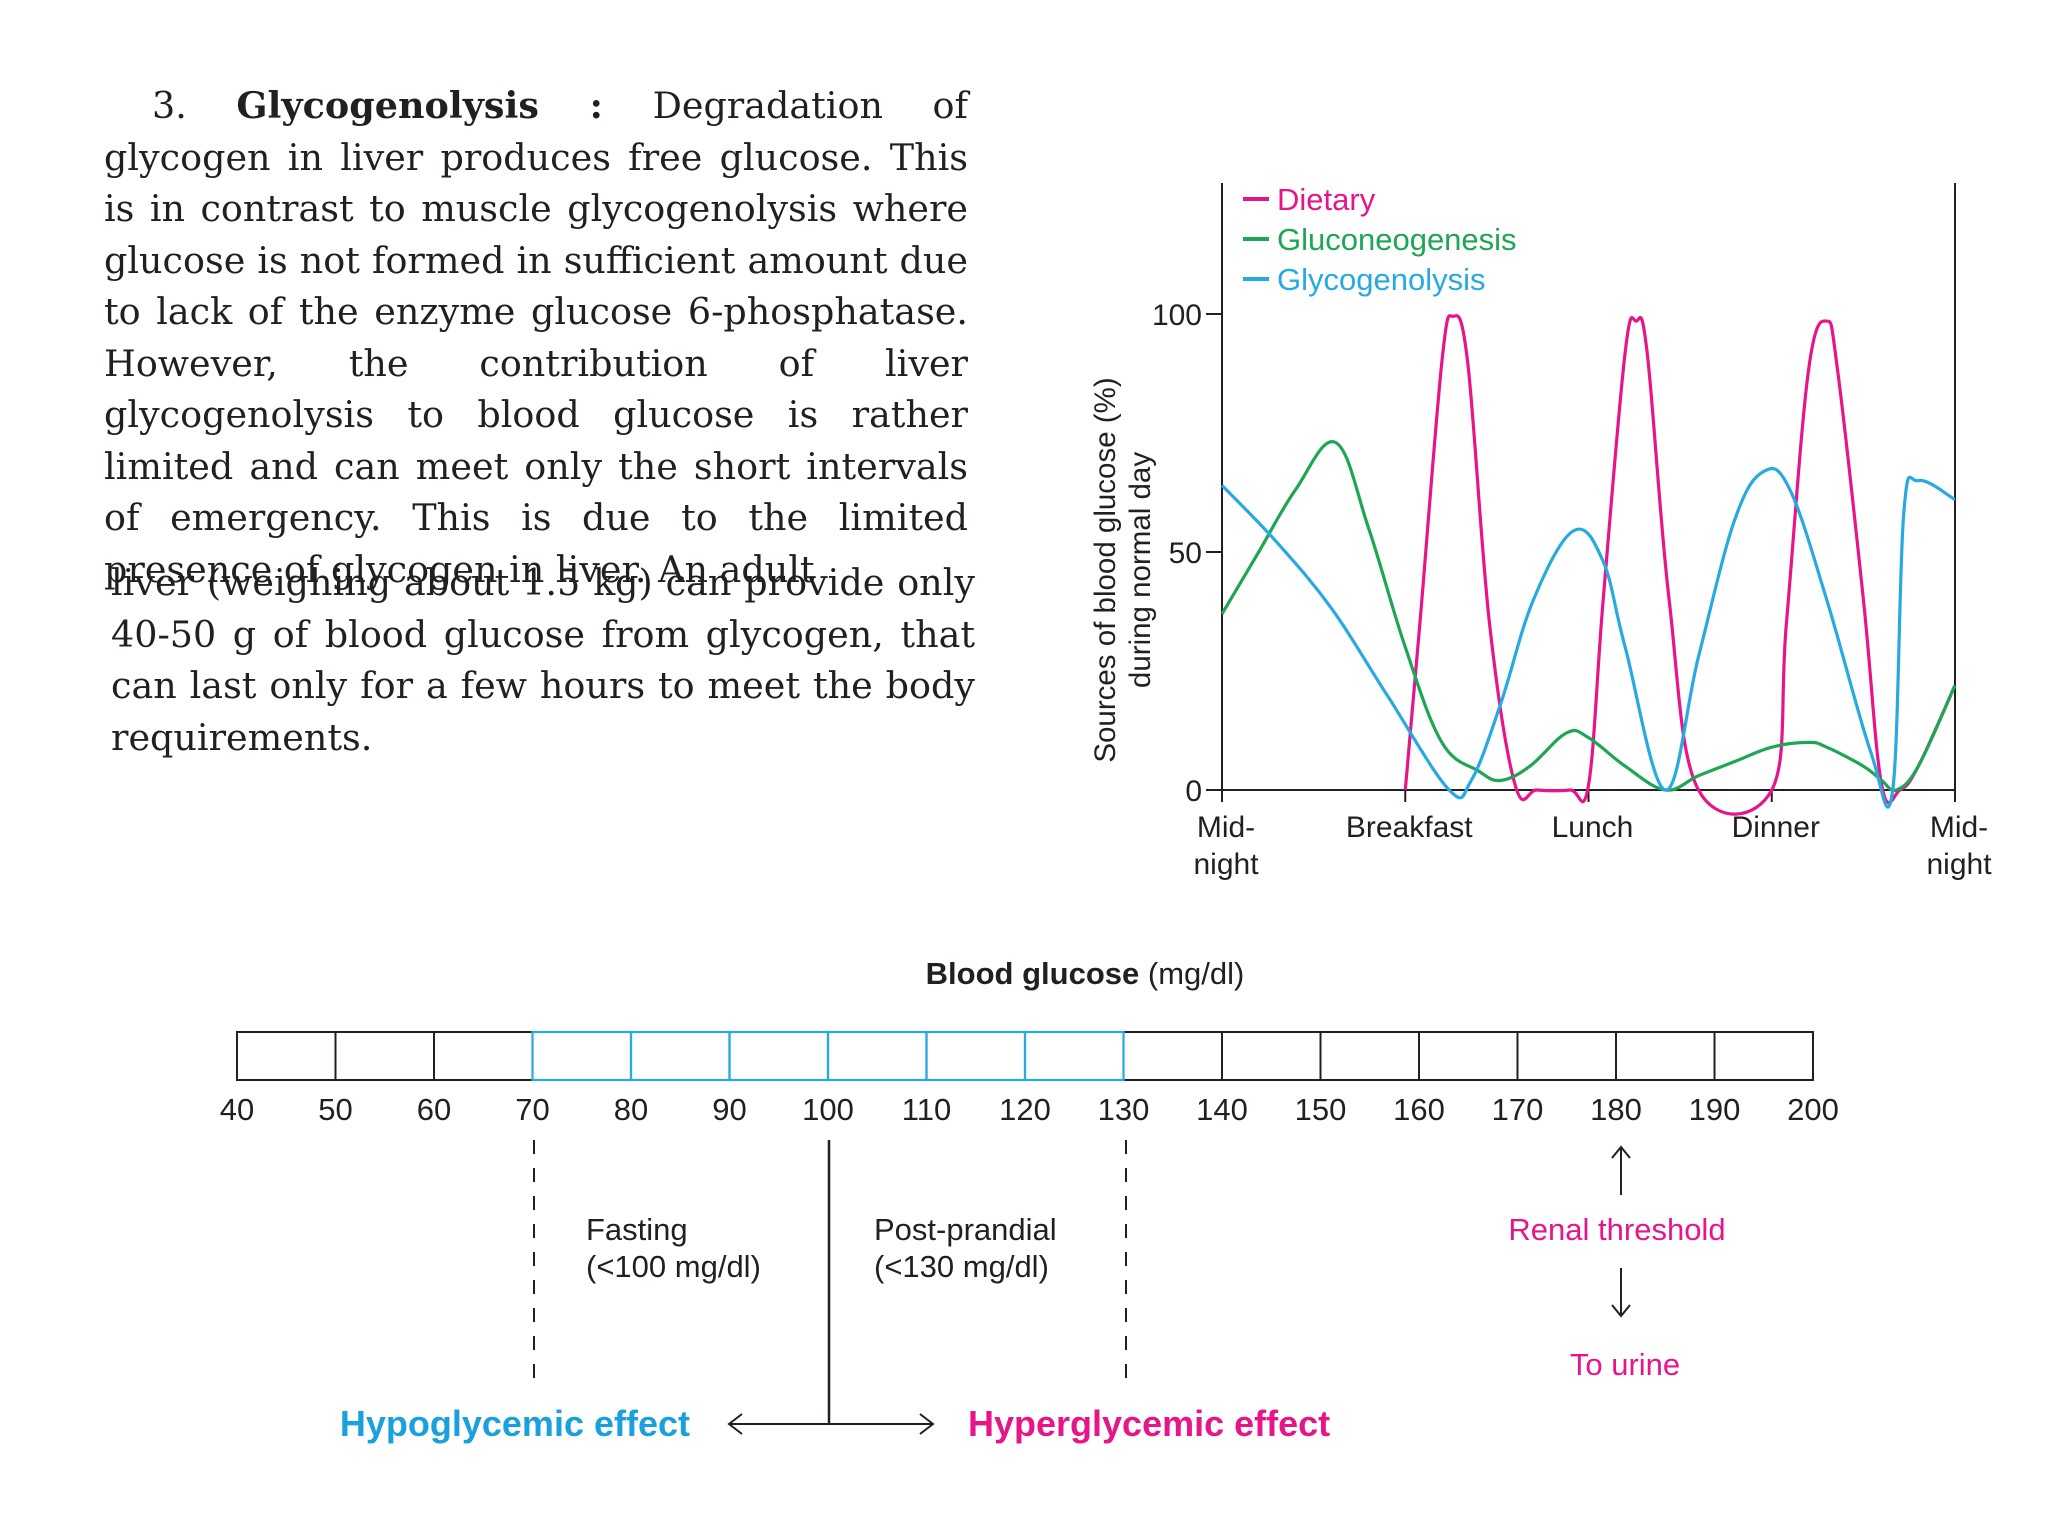 Image resolution: width=2048 pixels, height=1536 pixels. I want to click on scale-tick-label: 170, so click(1518, 1109).